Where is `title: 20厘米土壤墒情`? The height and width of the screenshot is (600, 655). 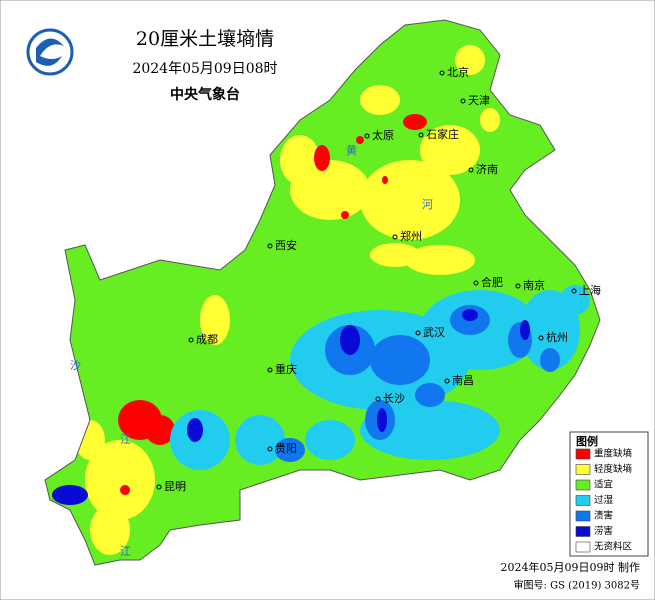
title: 20厘米土壤墒情 is located at coordinates (205, 39).